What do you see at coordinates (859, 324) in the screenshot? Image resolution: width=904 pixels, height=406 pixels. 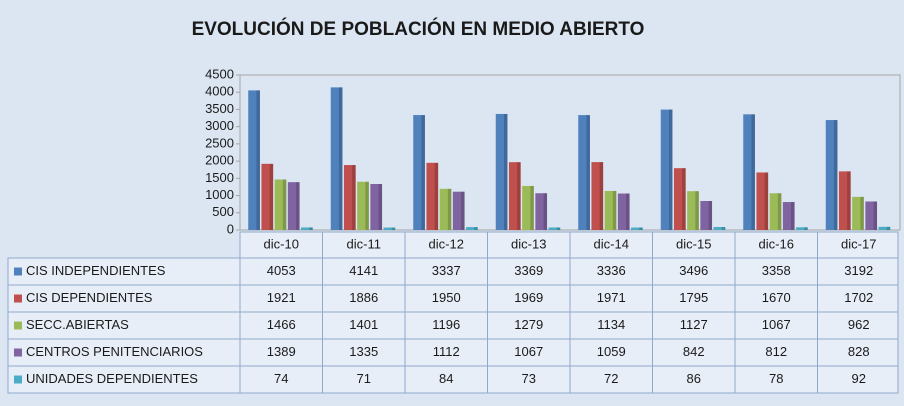 I see `table-value: 962` at bounding box center [859, 324].